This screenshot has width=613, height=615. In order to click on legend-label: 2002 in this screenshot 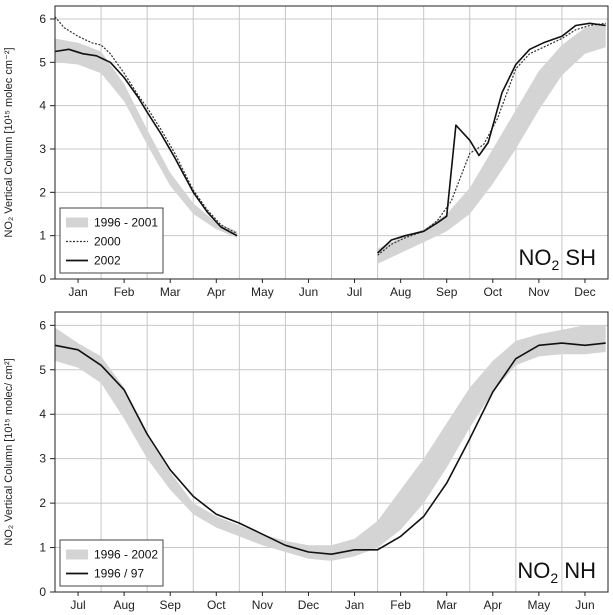, I will do `click(107, 261)`.